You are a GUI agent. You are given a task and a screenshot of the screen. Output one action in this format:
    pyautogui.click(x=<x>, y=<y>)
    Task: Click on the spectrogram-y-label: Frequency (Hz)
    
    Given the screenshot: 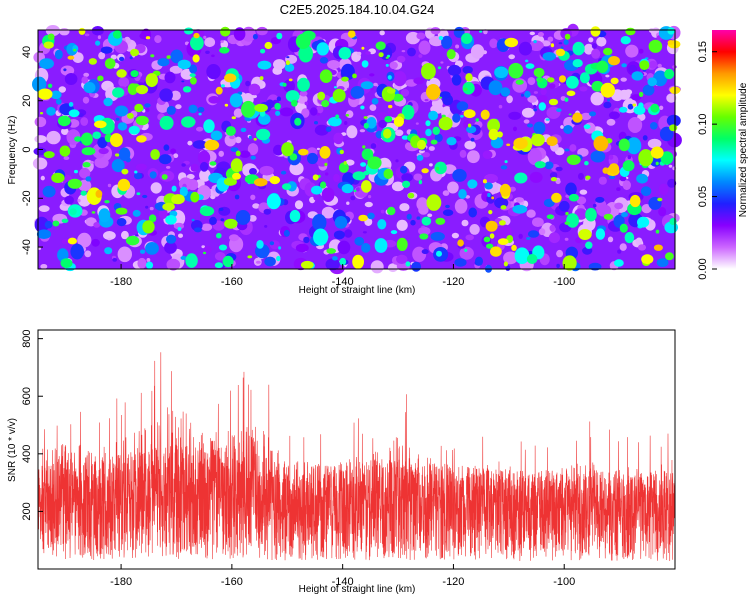 What is the action you would take?
    pyautogui.click(x=12, y=150)
    